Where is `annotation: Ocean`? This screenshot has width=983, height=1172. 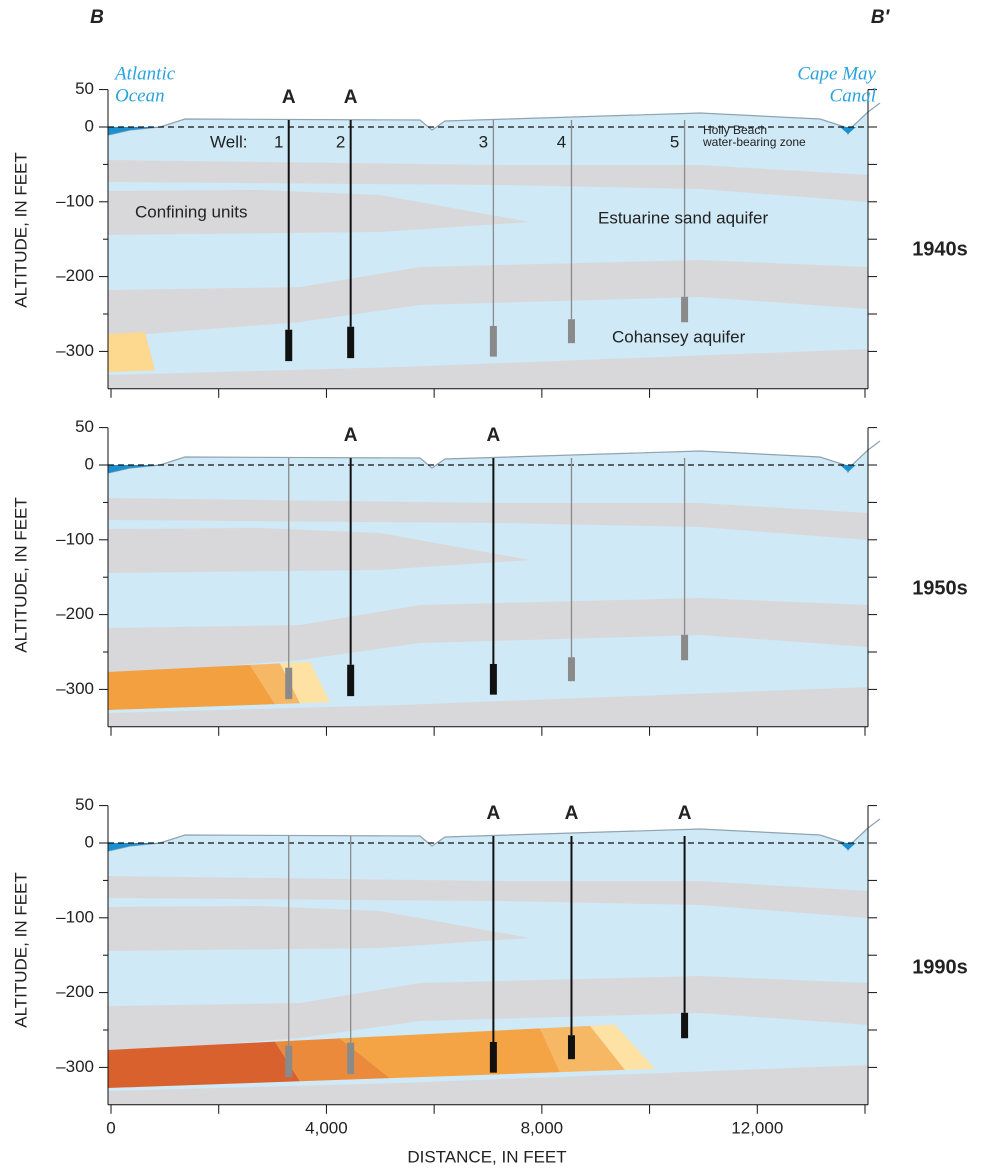
annotation: Ocean is located at coordinates (140, 95).